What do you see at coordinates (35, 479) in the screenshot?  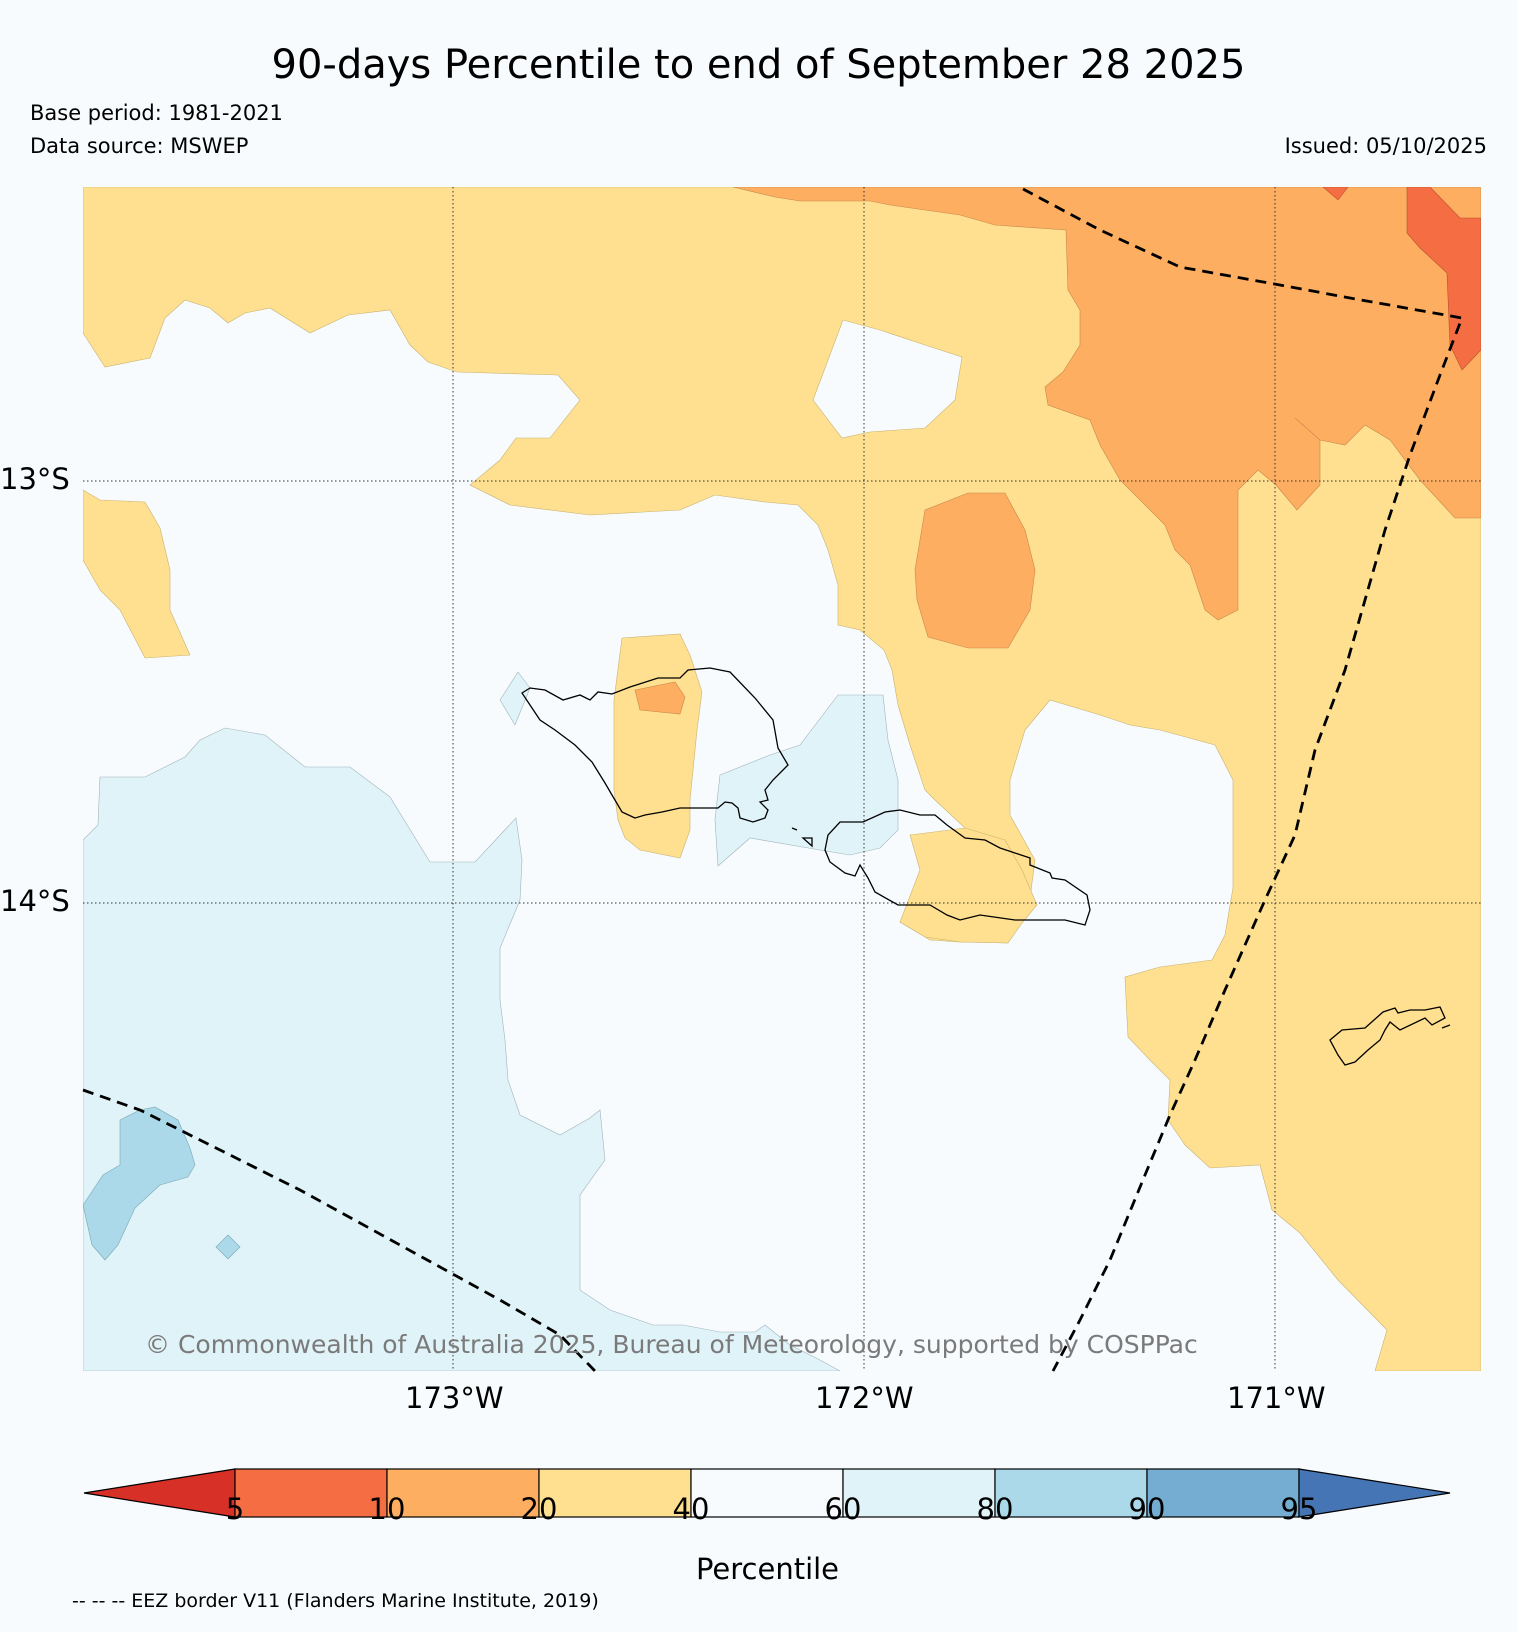 I see `lat-label-13s: 13°S` at bounding box center [35, 479].